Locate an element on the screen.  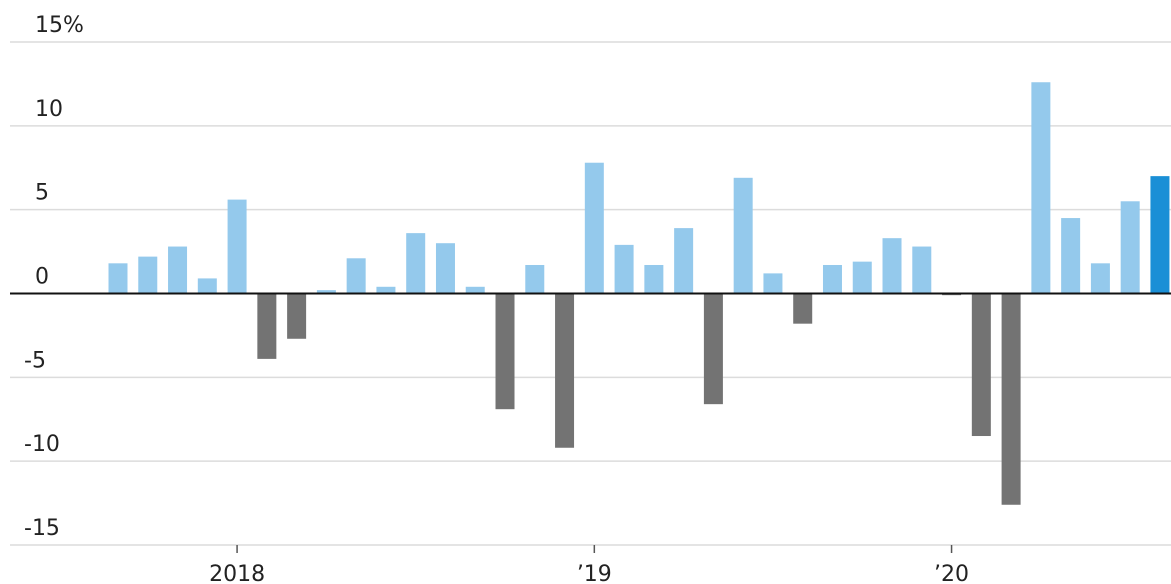
y-tick-label: -15 is located at coordinates (42, 528).